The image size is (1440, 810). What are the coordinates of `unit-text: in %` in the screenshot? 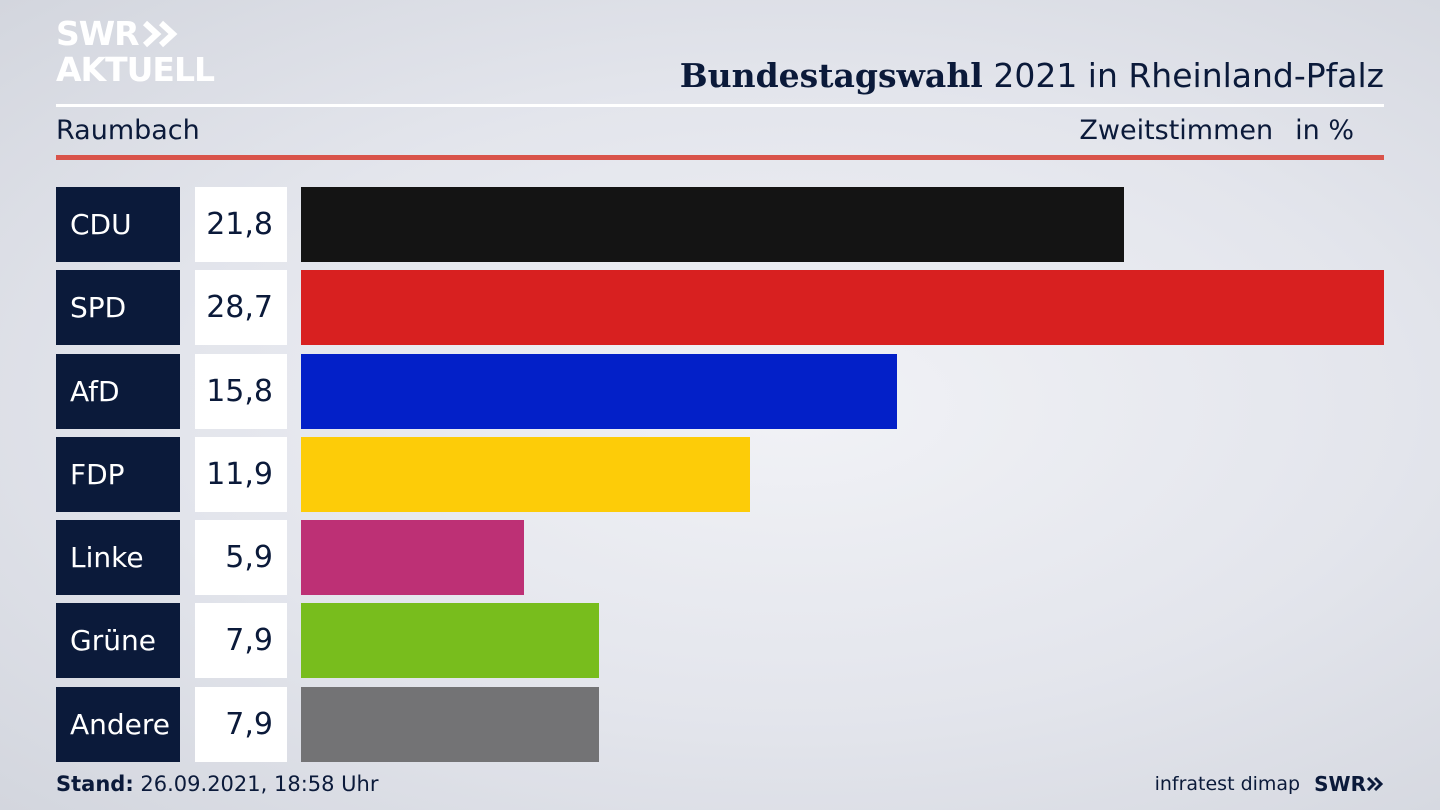 It's located at (1324, 130).